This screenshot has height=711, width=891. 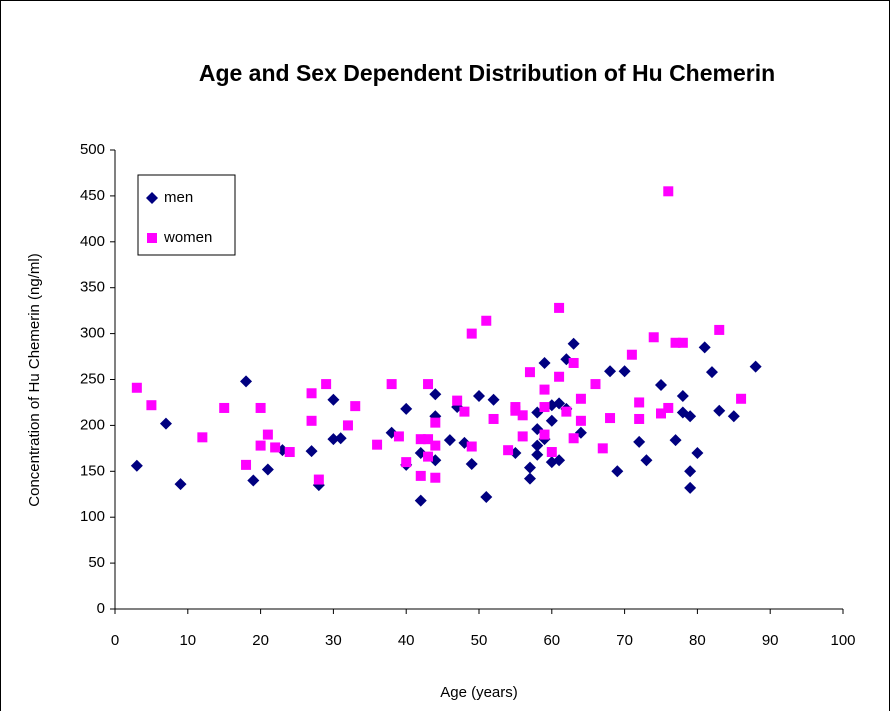 What do you see at coordinates (479, 692) in the screenshot?
I see `x-axis-label: Age (years)` at bounding box center [479, 692].